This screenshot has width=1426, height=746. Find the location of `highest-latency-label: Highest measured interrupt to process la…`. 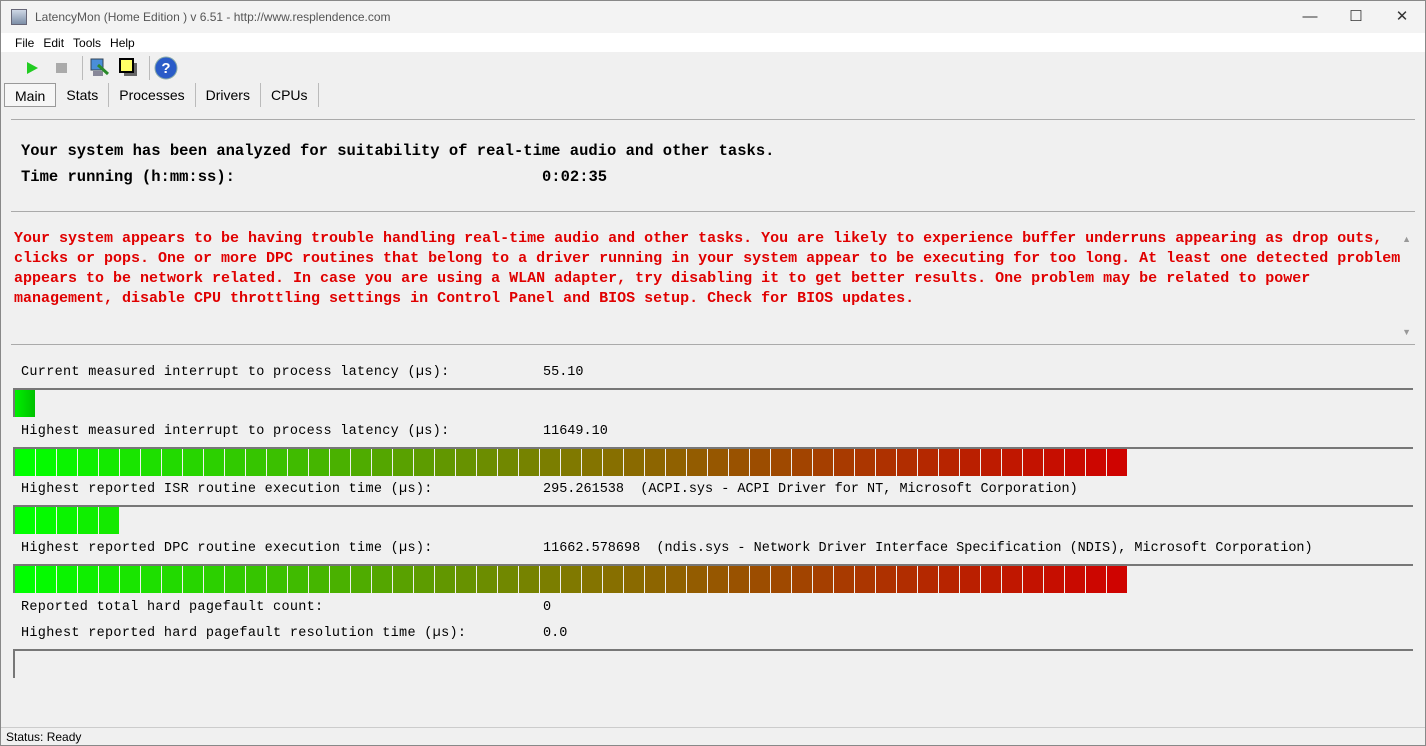

highest-latency-label: Highest measured interrupt to process la… is located at coordinates (235, 431).